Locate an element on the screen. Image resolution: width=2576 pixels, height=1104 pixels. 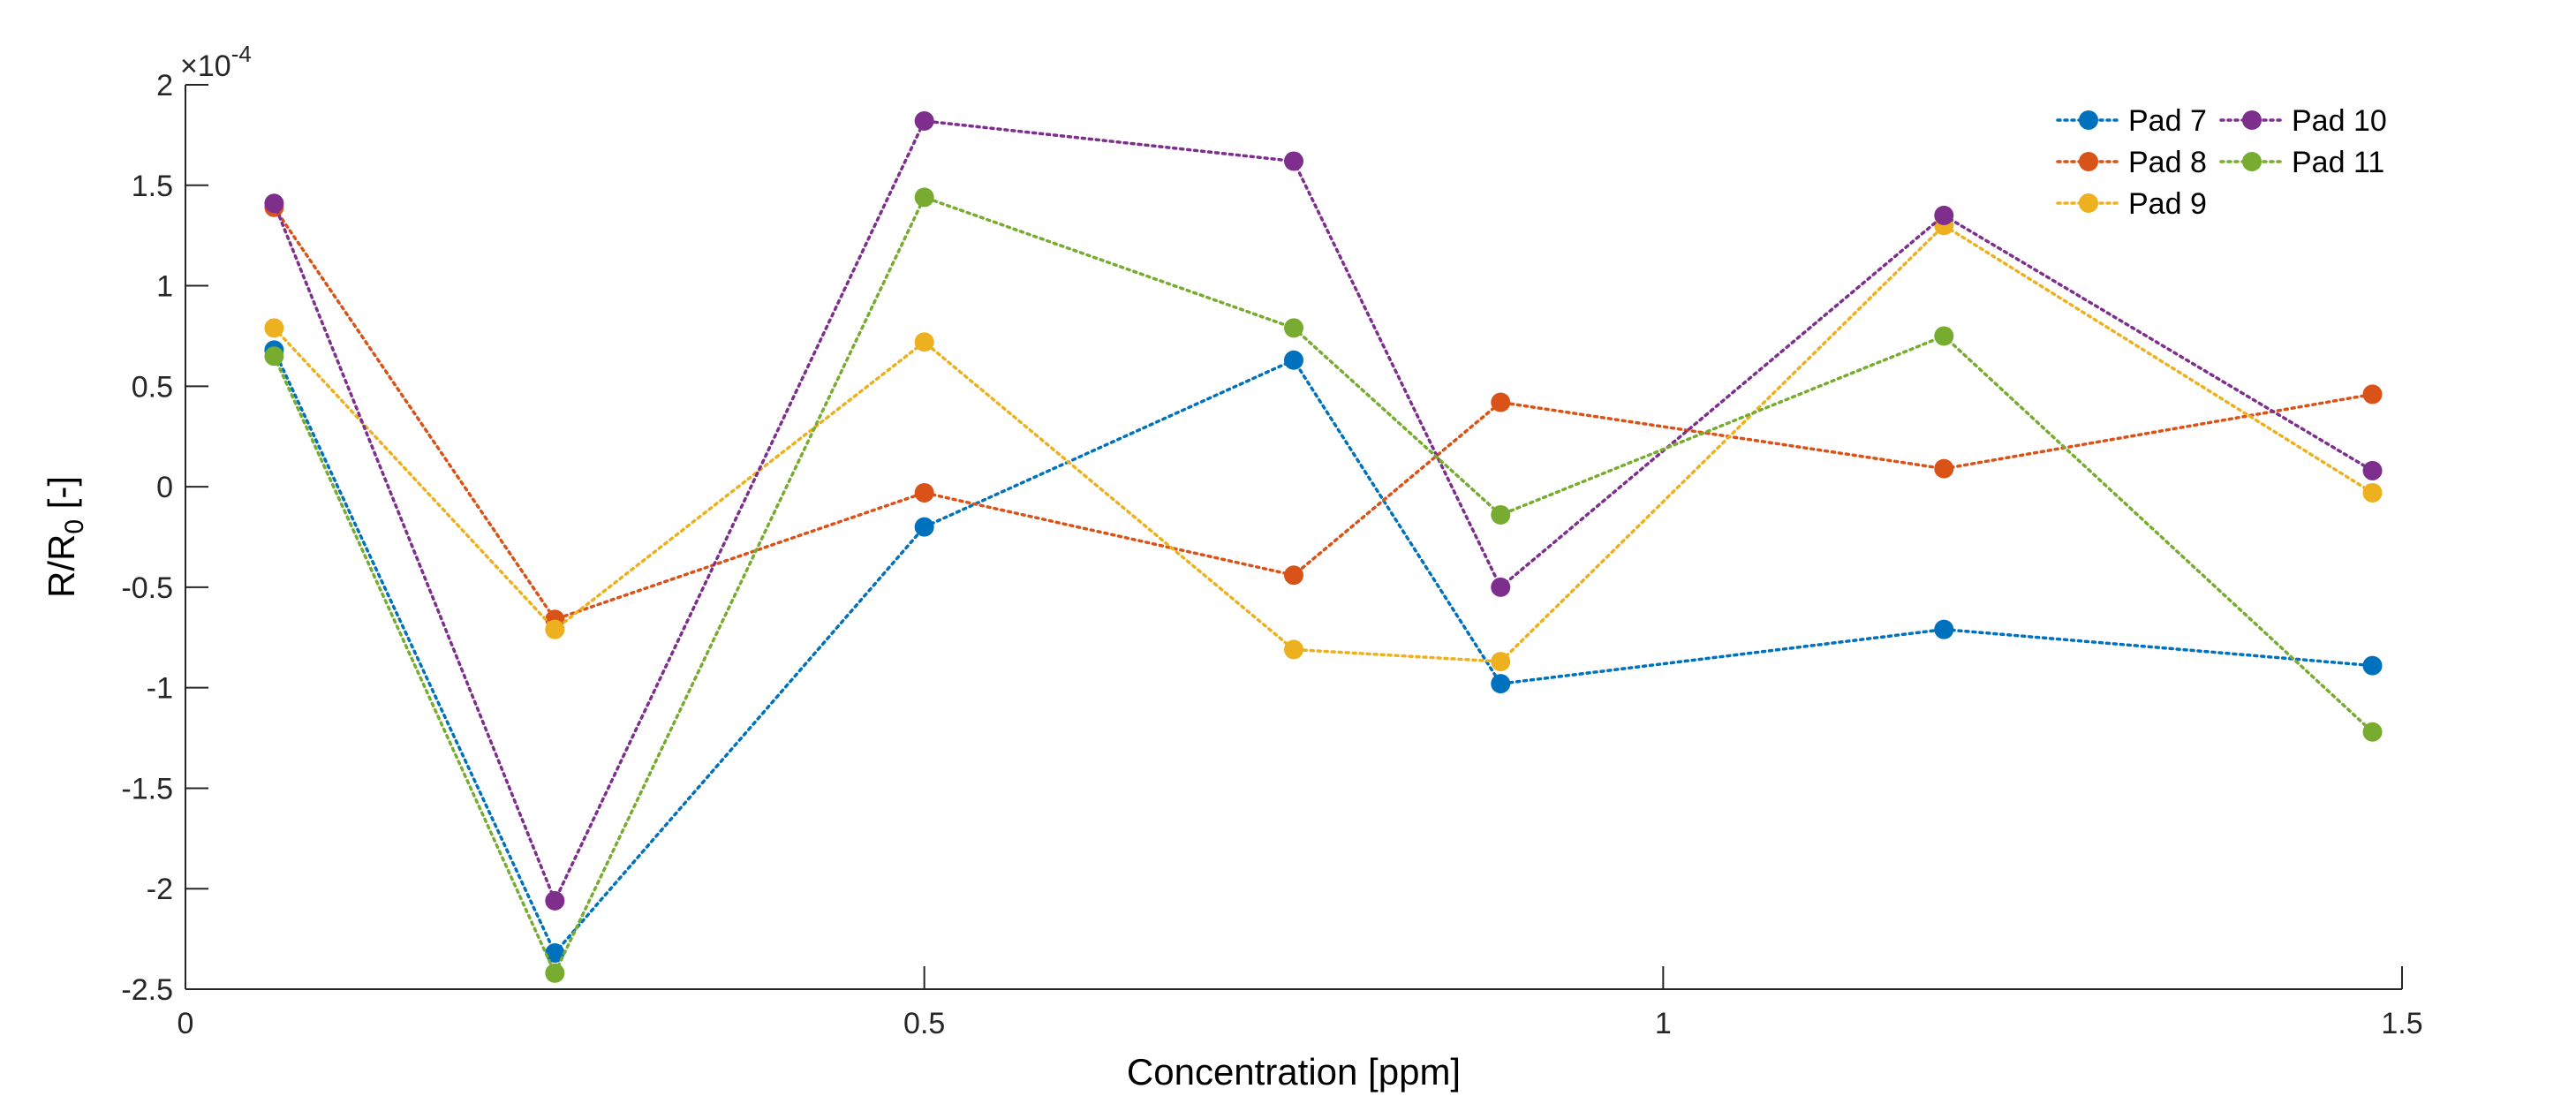
legend-item: Pad 9 is located at coordinates (2131, 204).